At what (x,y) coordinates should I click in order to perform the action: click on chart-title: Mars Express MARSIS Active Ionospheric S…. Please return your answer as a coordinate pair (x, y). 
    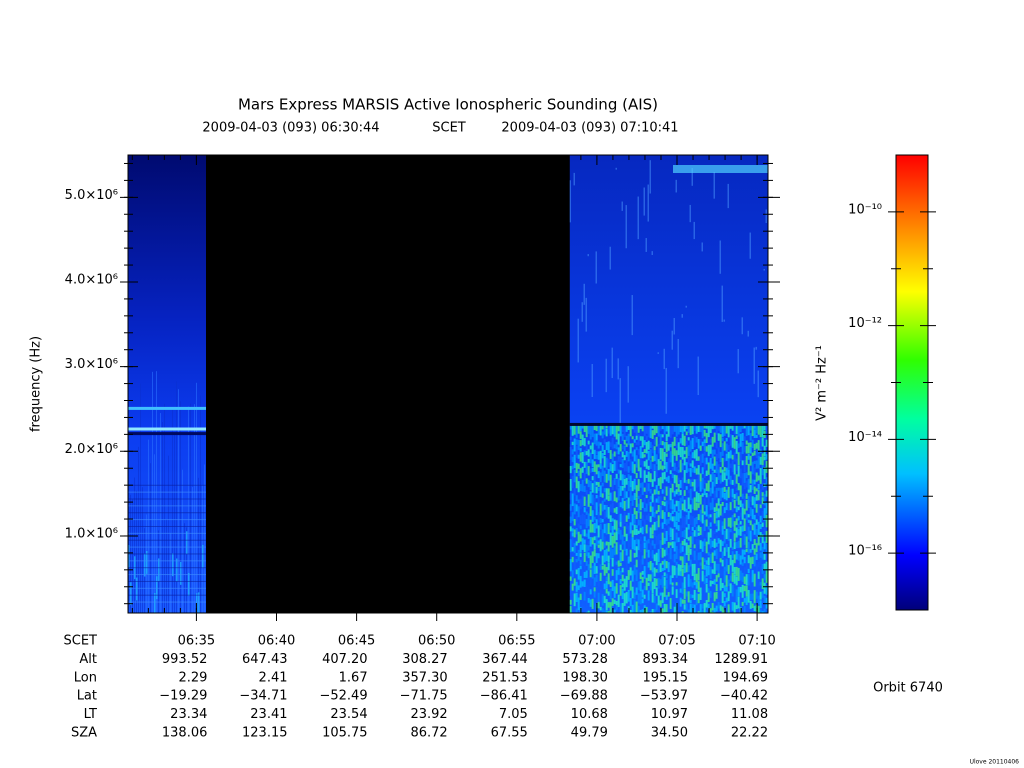
    Looking at the image, I should click on (448, 105).